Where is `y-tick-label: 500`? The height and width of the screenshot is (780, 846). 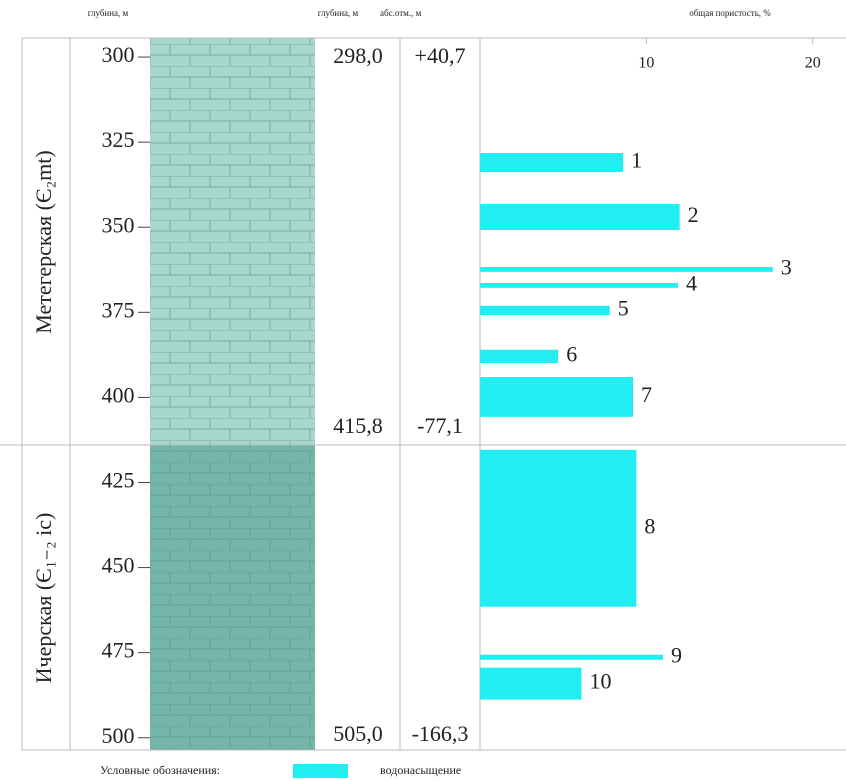
y-tick-label: 500 is located at coordinates (118, 735).